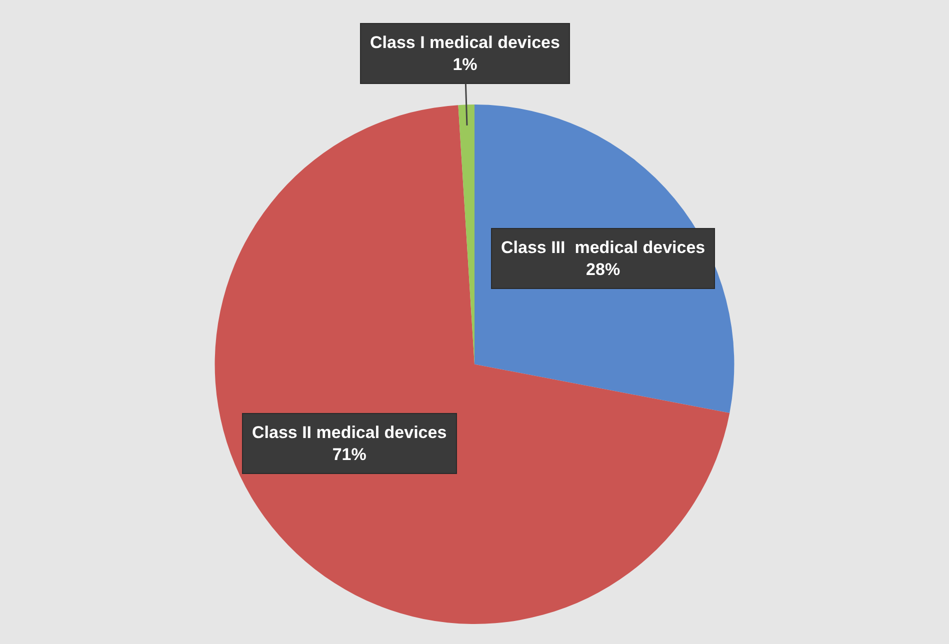 The height and width of the screenshot is (644, 949). What do you see at coordinates (603, 270) in the screenshot?
I see `data-label: 28%` at bounding box center [603, 270].